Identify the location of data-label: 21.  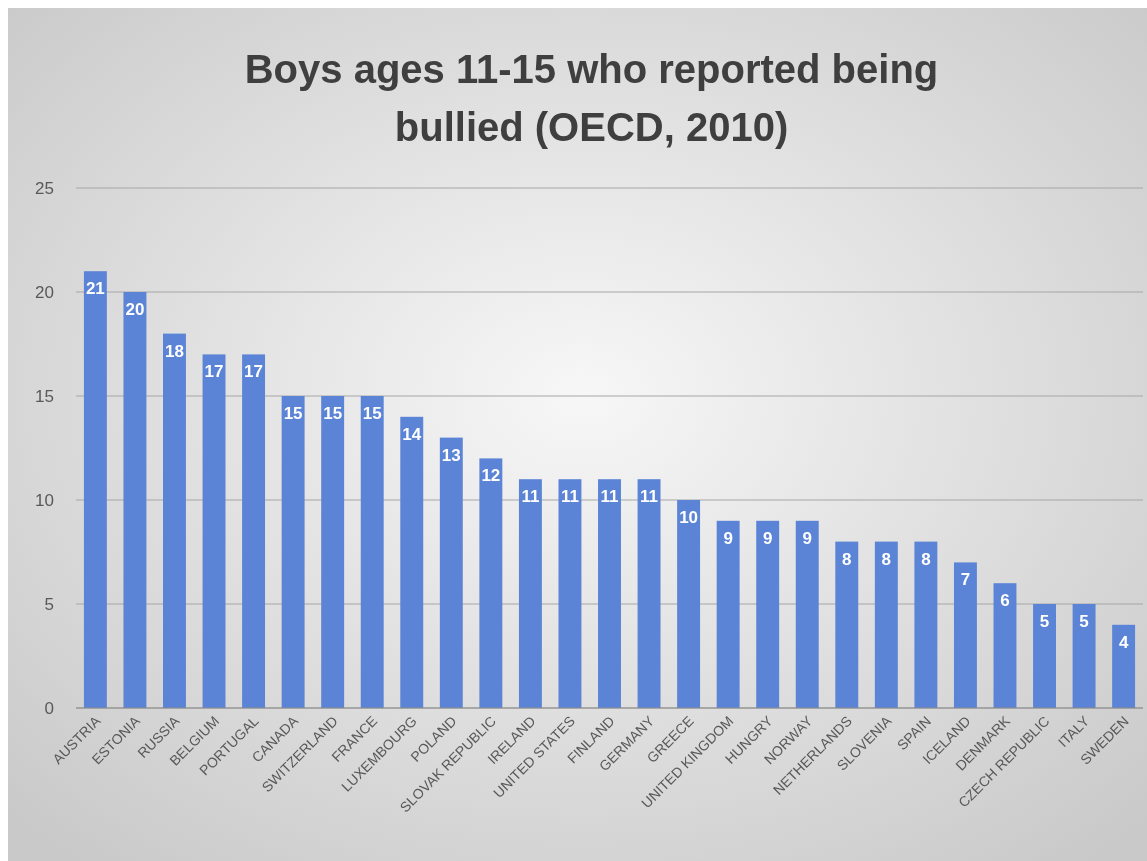
(95, 289).